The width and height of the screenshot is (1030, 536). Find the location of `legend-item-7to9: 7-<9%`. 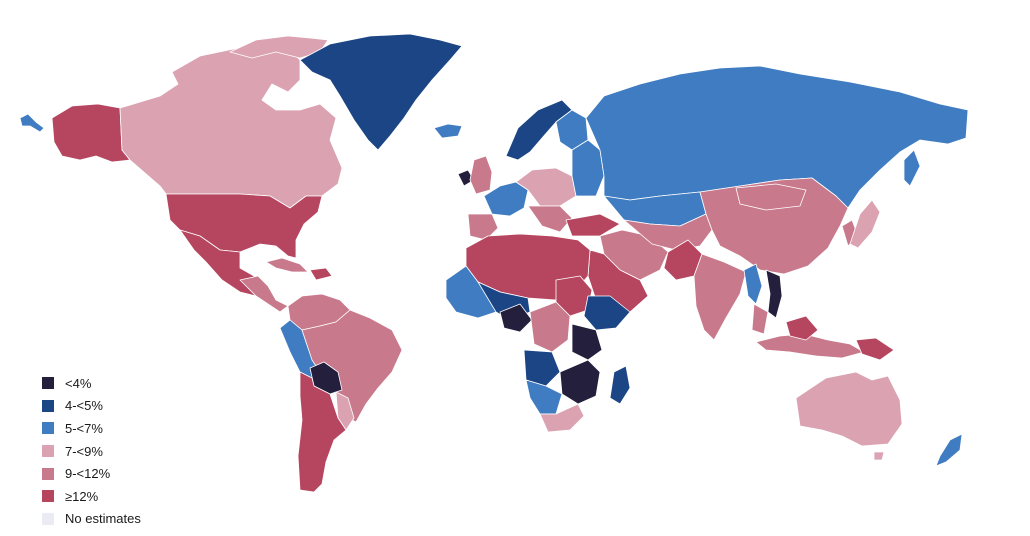

legend-item-7to9: 7-<9% is located at coordinates (91, 451).